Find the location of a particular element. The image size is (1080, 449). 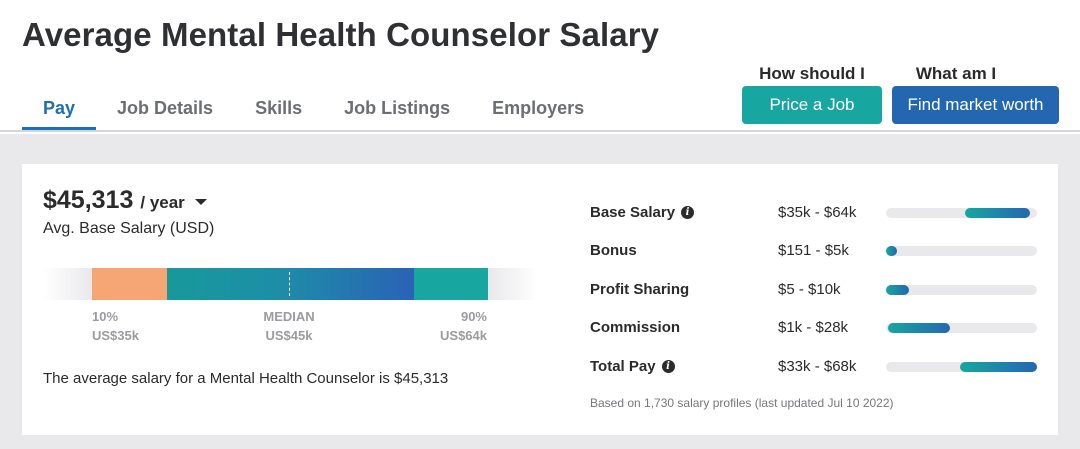

percentile-median: MEDIAN US$45k is located at coordinates (289, 326).